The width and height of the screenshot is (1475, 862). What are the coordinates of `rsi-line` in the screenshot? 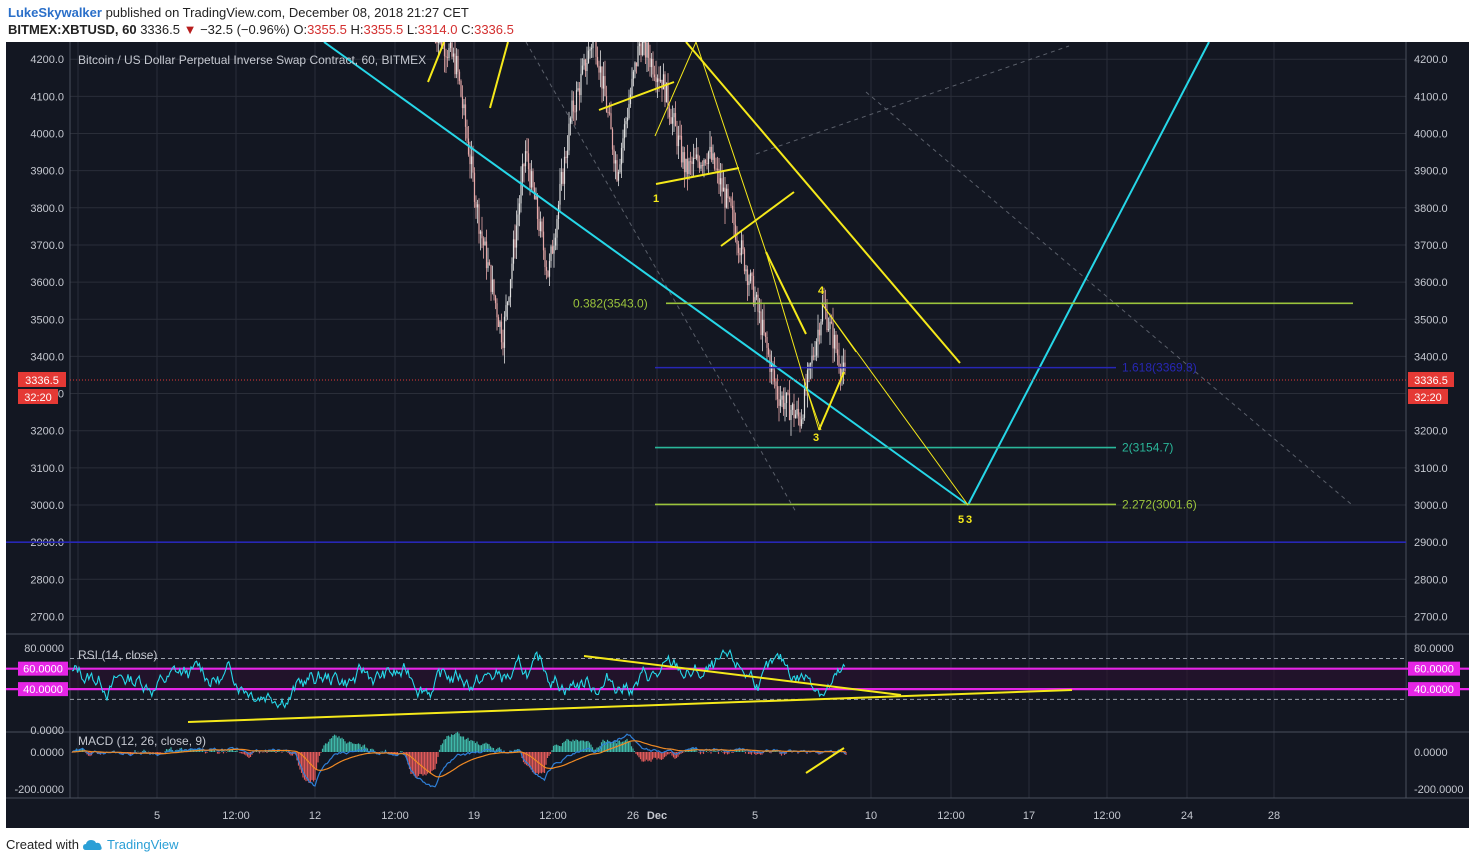 It's located at (458, 678).